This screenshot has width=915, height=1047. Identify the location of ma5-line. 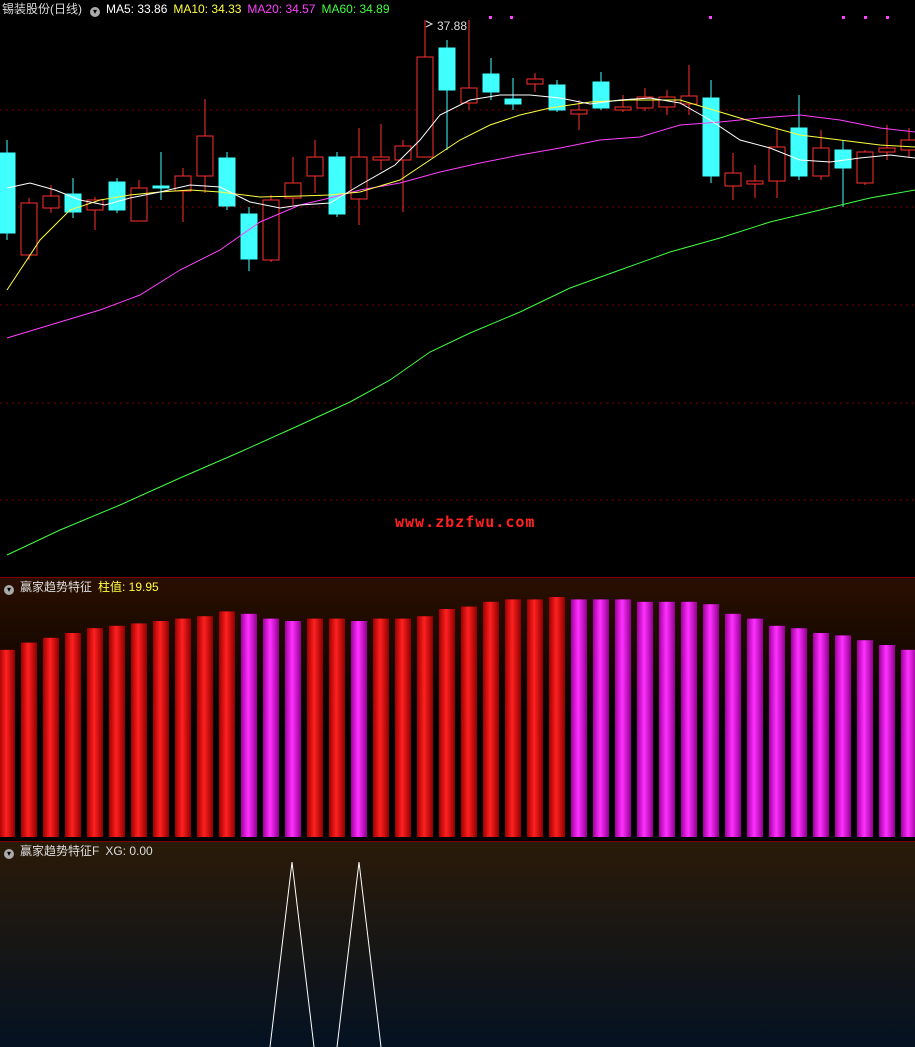
(460, 151).